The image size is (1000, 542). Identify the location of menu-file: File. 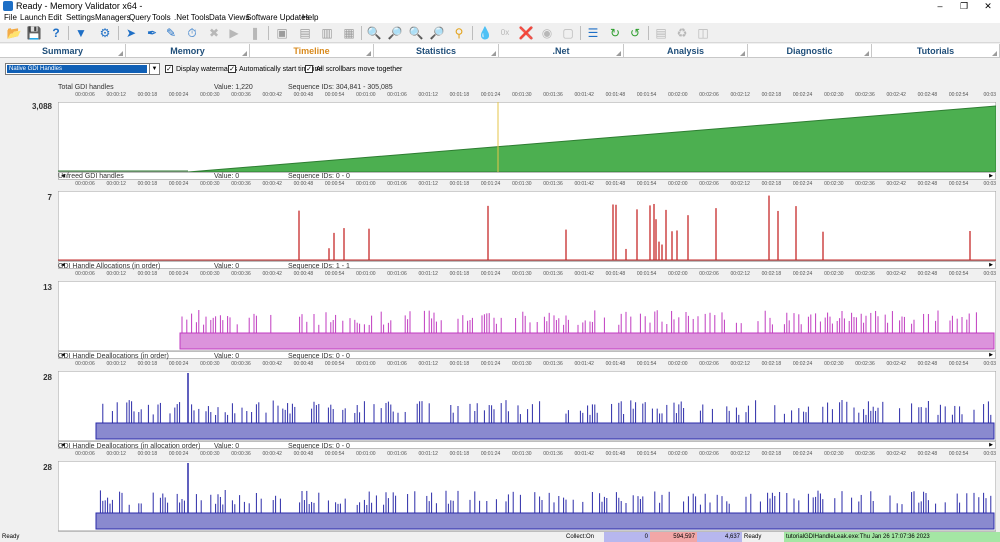
(10, 17).